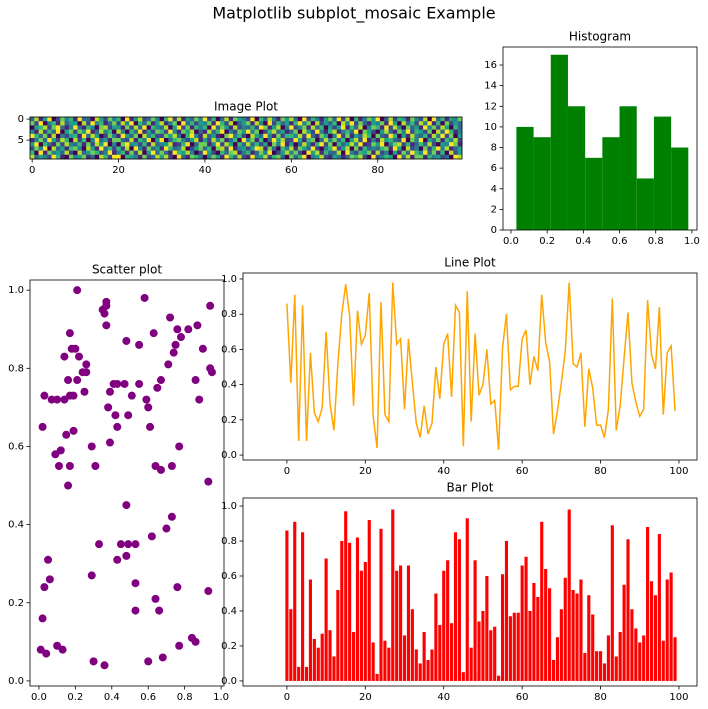 The image size is (708, 709). Describe the element at coordinates (600, 471) in the screenshot. I see `x-tick-label: 80` at that location.